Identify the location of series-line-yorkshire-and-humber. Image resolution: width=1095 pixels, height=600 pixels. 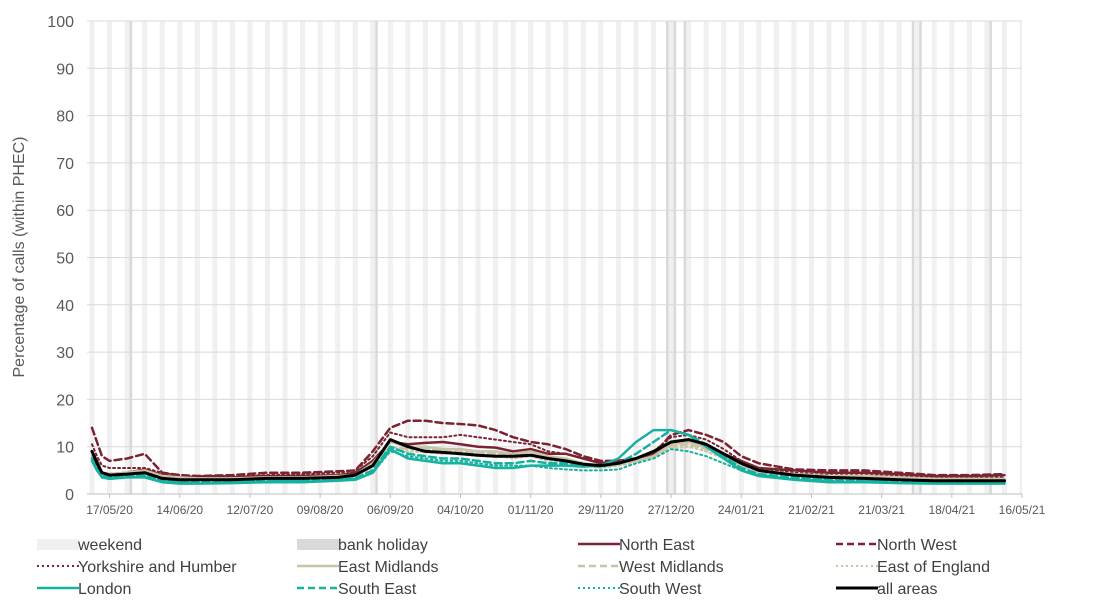
(548, 455).